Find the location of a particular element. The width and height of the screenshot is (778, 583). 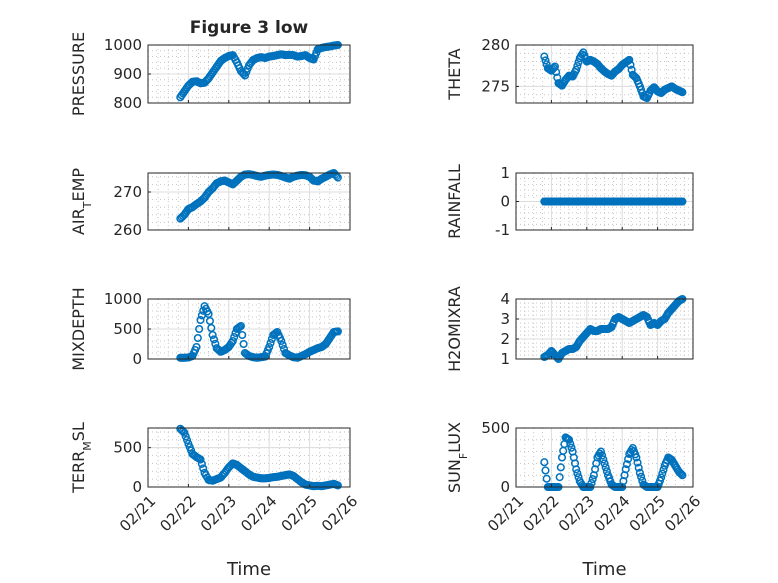

chart-h2omixra: 1 2 3 4 H2OMIXRA is located at coordinates (569, 329).